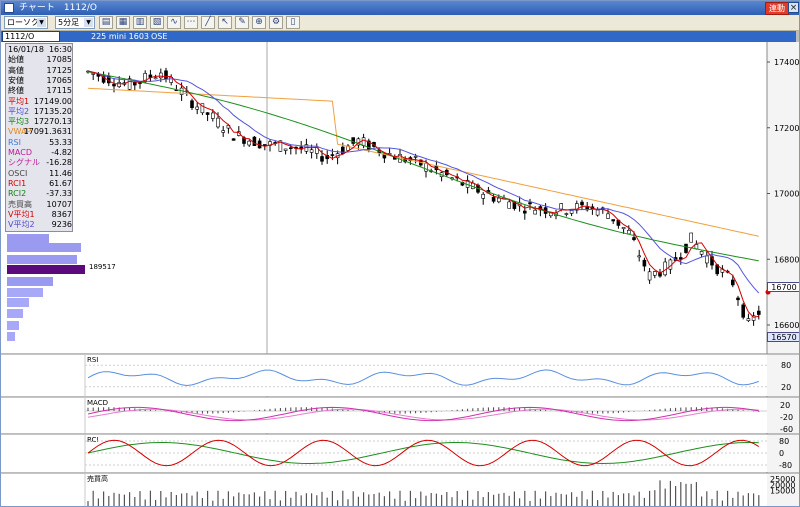 Image resolution: width=800 pixels, height=507 pixels. I want to click on data-panel-value: 9236, so click(61, 225).